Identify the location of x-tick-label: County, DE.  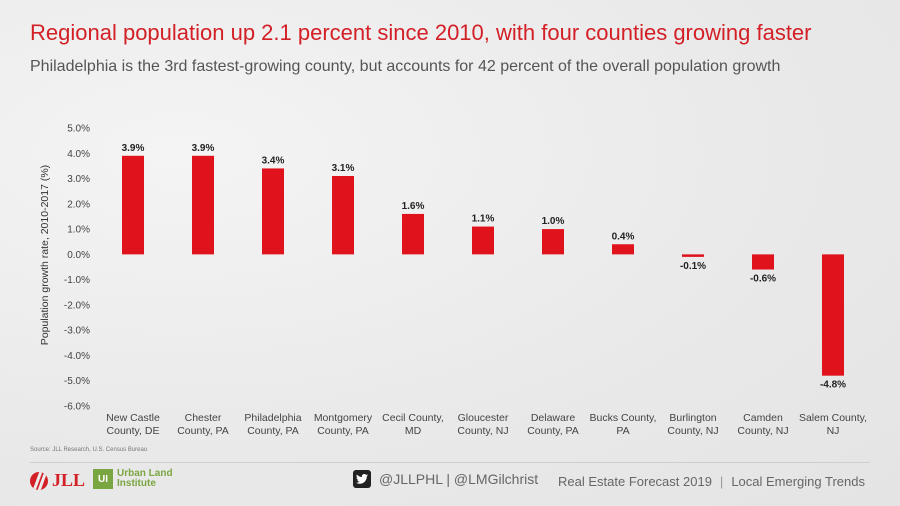
(133, 431).